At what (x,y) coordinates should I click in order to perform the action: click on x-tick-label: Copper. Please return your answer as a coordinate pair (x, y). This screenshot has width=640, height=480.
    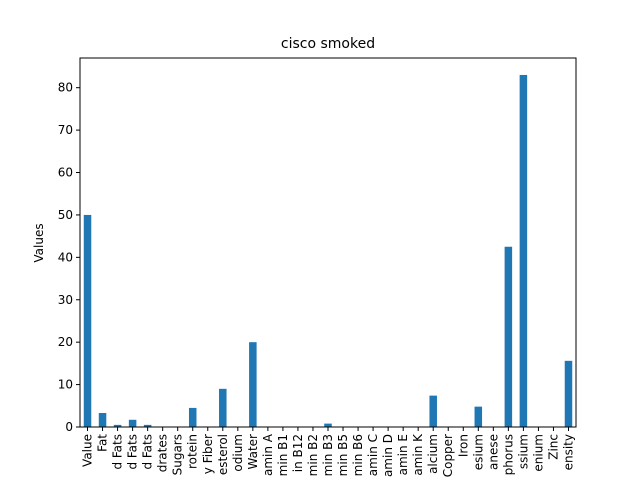
    Looking at the image, I should click on (448, 455).